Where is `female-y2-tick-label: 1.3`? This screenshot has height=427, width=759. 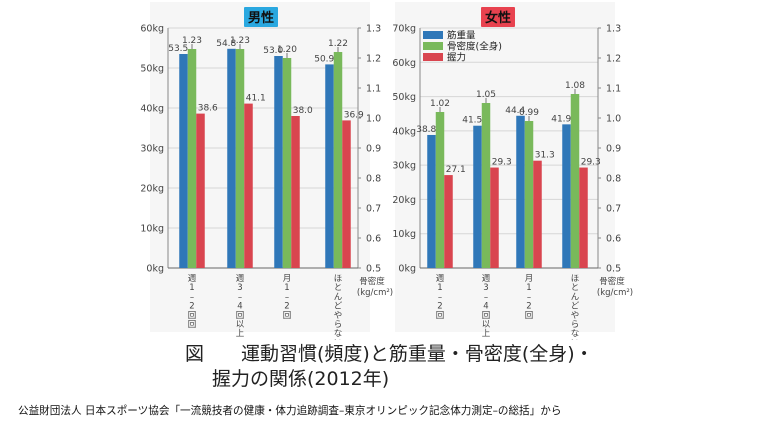
female-y2-tick-label: 1.3 is located at coordinates (613, 29).